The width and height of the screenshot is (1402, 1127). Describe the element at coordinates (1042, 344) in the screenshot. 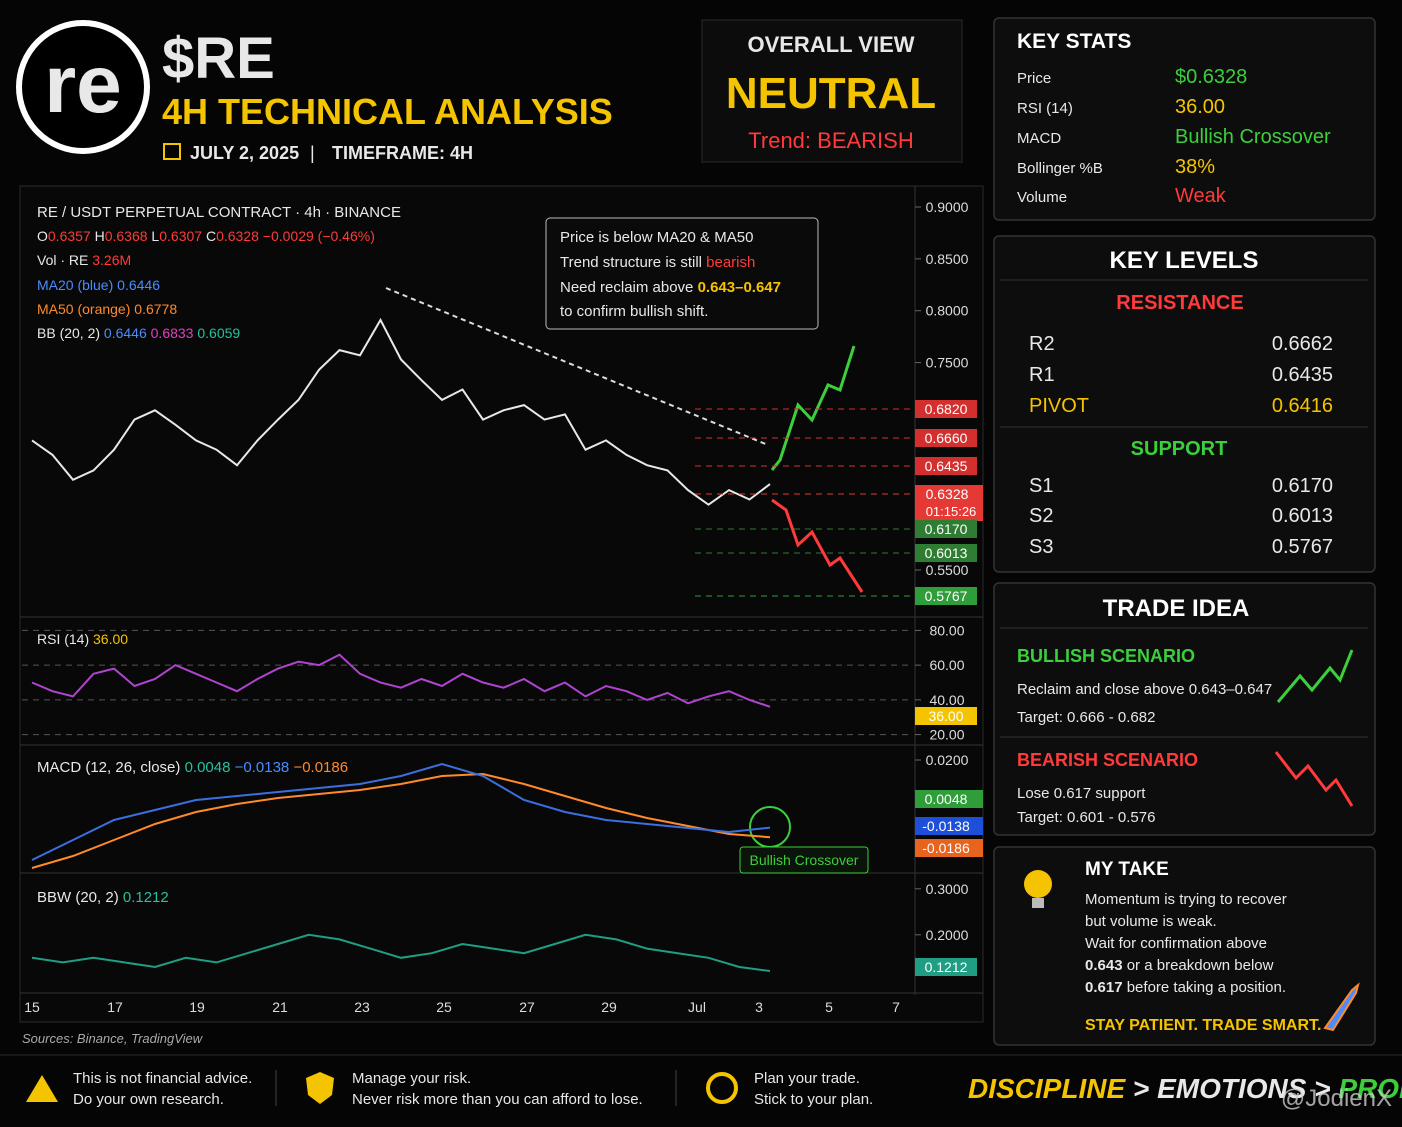

I see `level-label: R2` at that location.